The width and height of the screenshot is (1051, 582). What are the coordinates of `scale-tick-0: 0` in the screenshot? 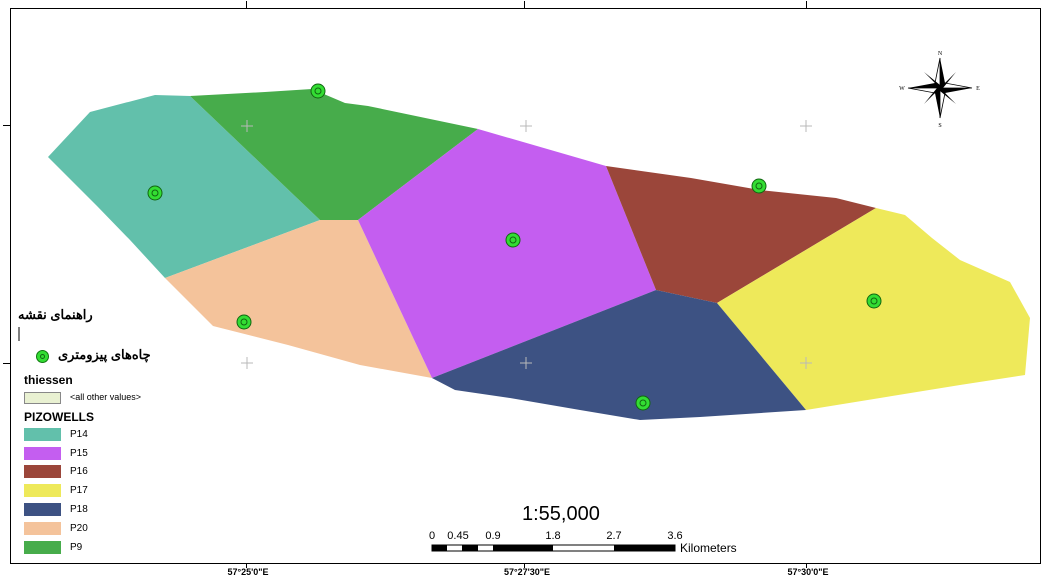 It's located at (432, 536).